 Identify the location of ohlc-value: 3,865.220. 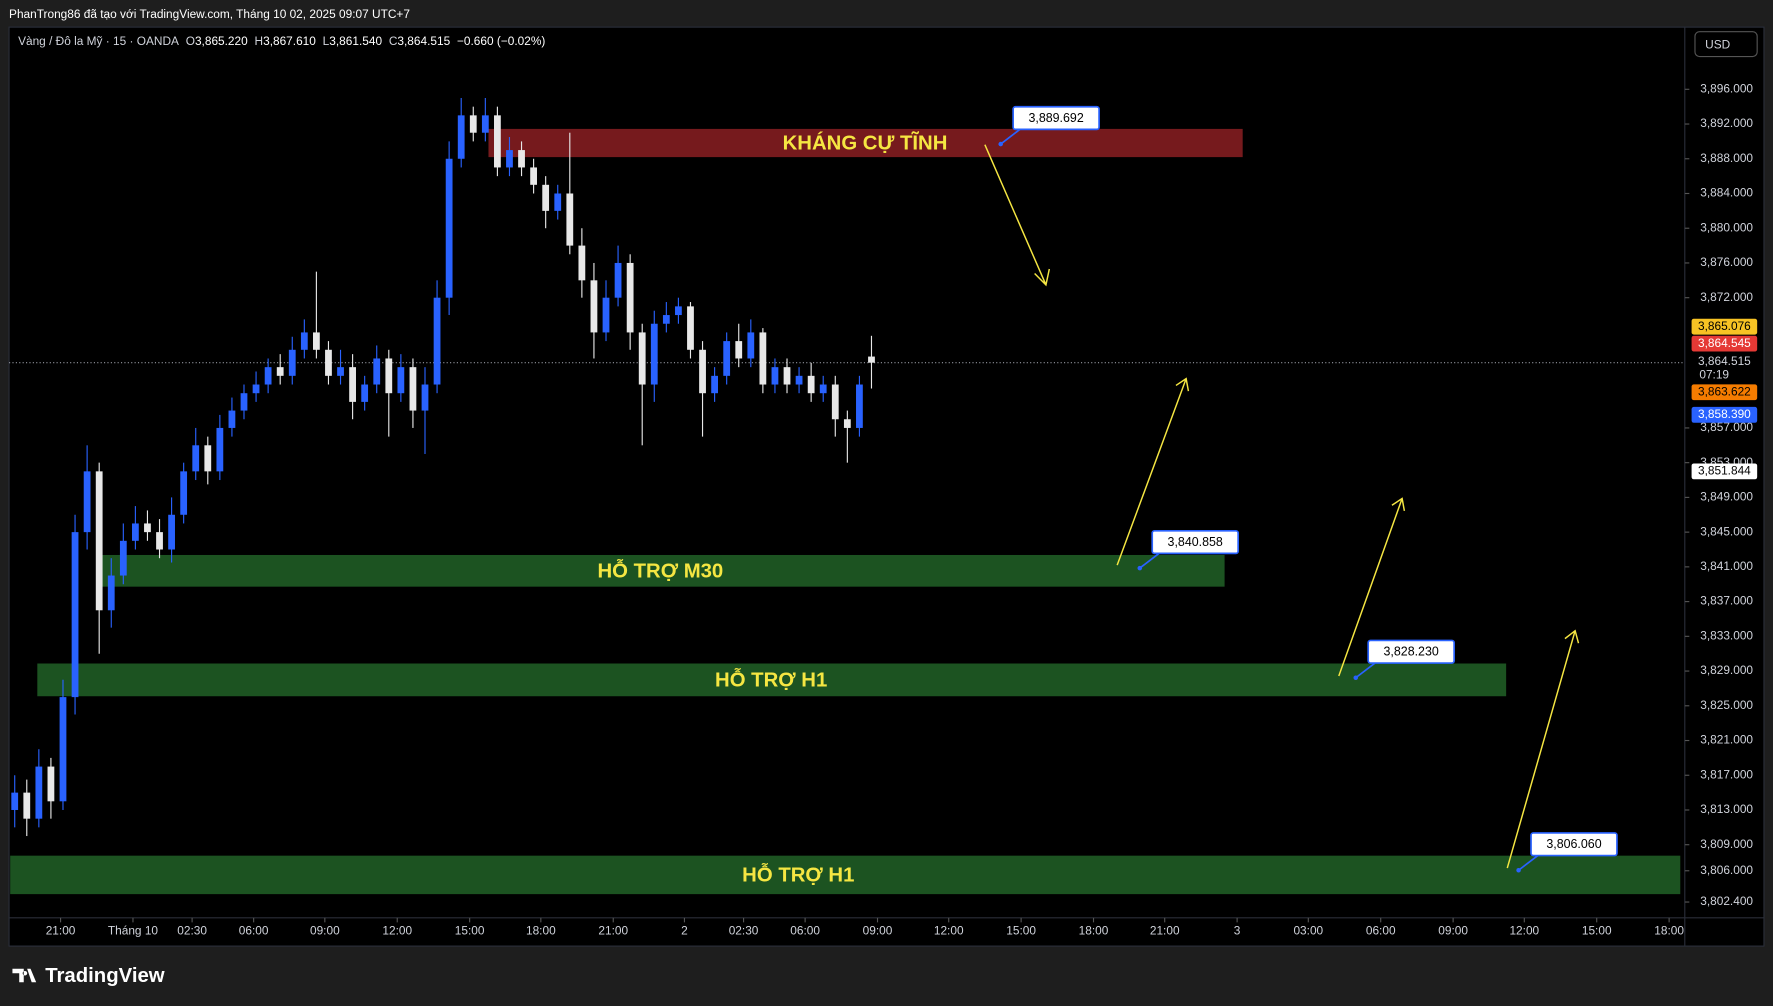
(221, 41).